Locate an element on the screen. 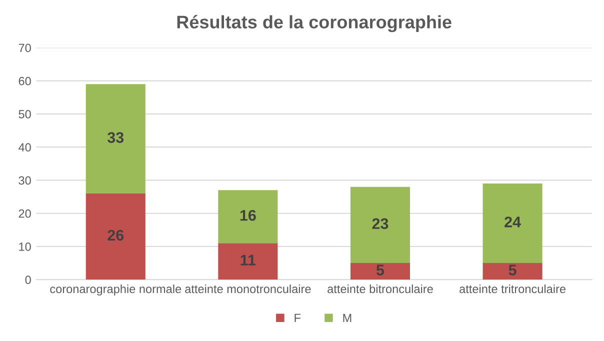 This screenshot has height=341, width=604. x-tick-label: atteinte tritronculaire is located at coordinates (513, 289).